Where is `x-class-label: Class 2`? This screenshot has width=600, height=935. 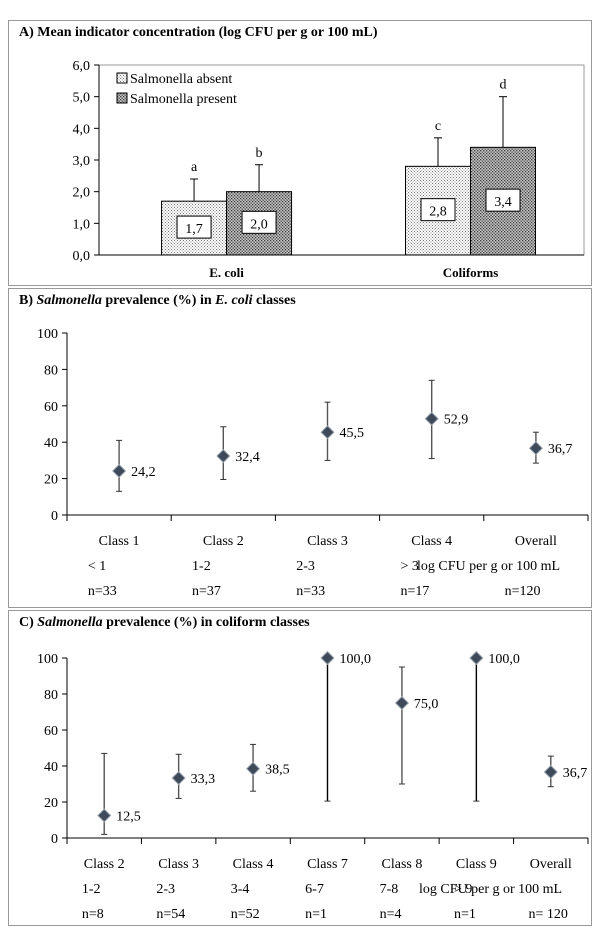 x-class-label: Class 2 is located at coordinates (223, 541).